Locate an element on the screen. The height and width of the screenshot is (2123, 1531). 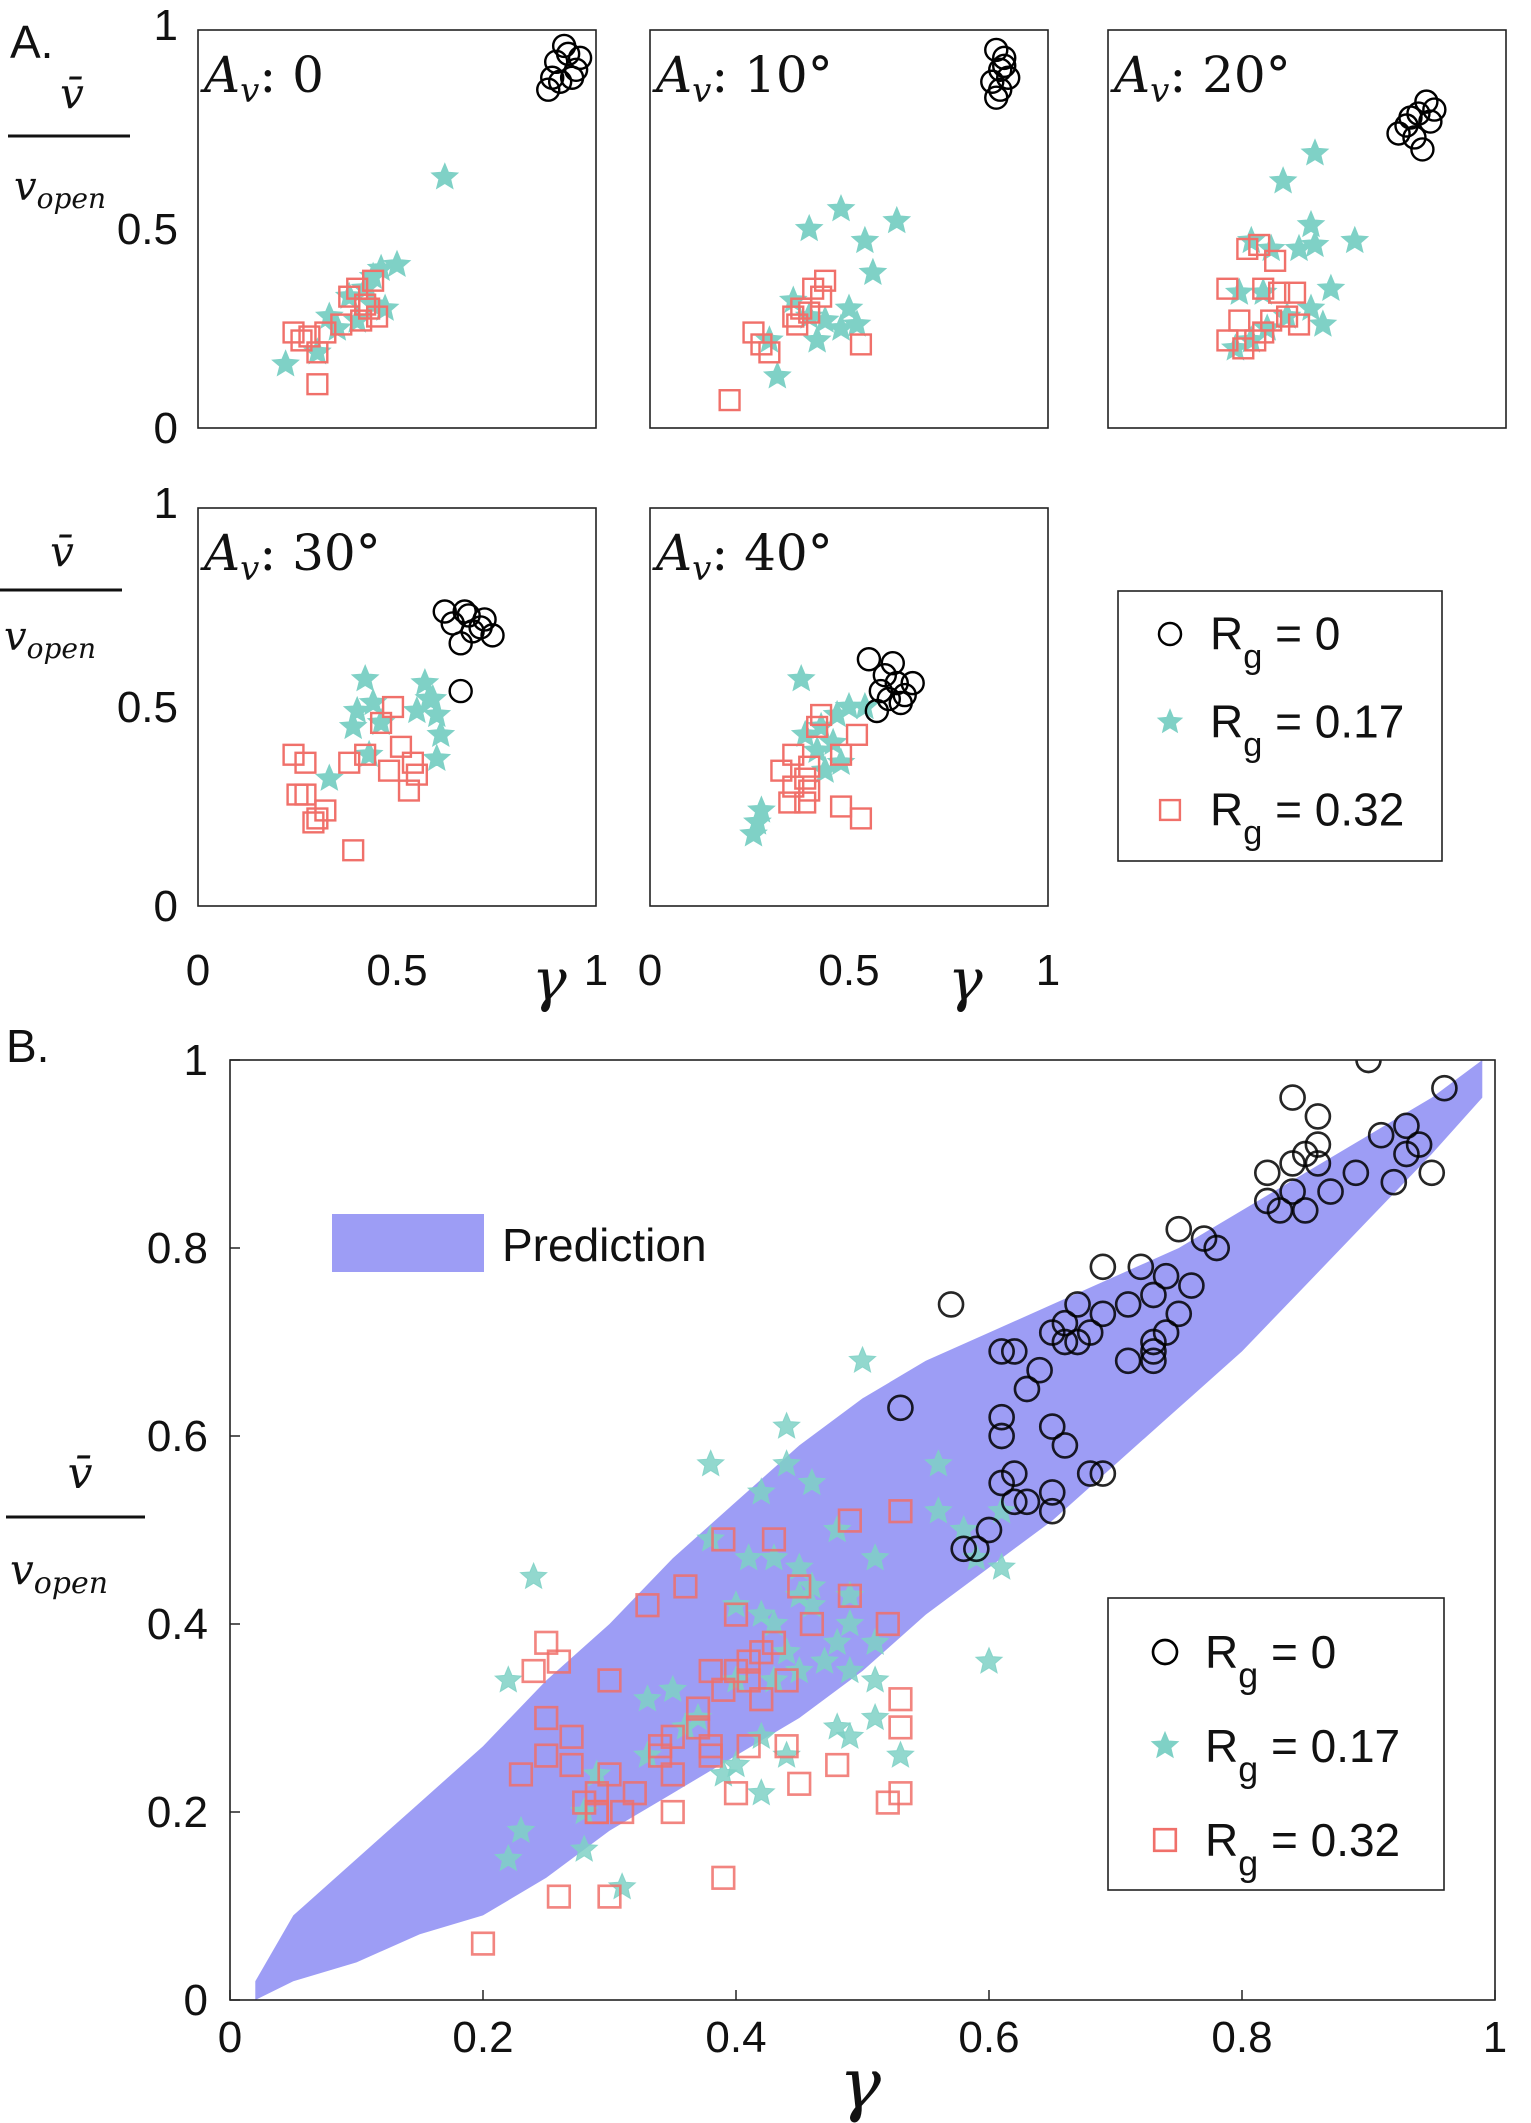
x-tick-label: 0 is located at coordinates (198, 970).